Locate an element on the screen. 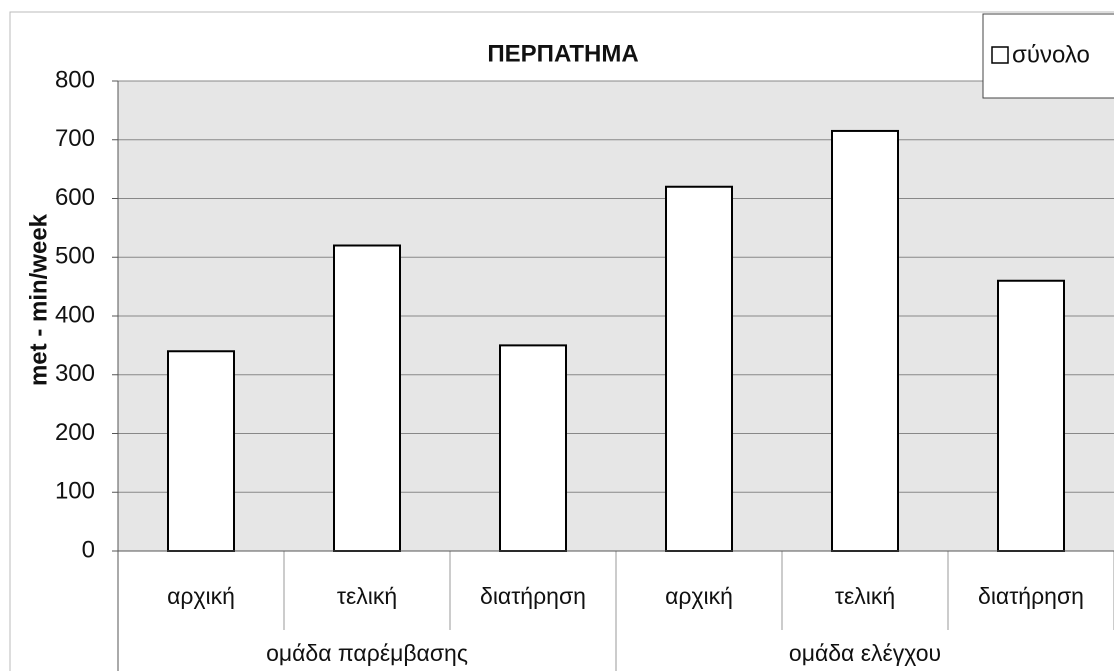 This screenshot has height=671, width=1114. y-tick-label: 700 is located at coordinates (75, 138).